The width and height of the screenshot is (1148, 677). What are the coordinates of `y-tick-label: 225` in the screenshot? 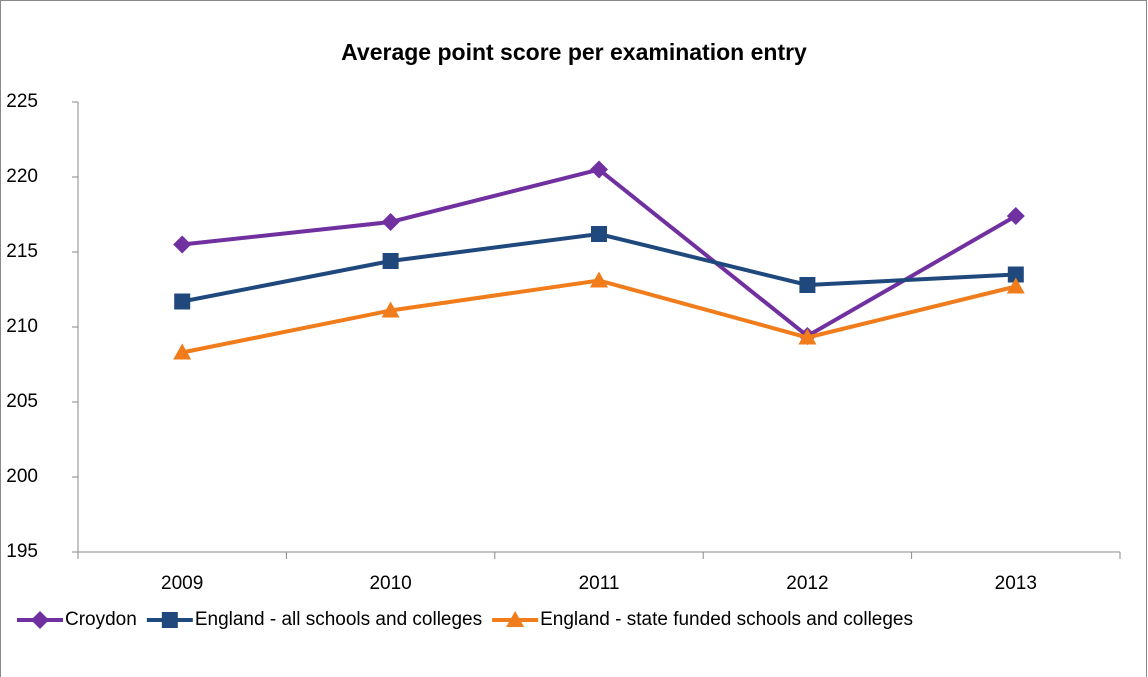 It's located at (22, 101).